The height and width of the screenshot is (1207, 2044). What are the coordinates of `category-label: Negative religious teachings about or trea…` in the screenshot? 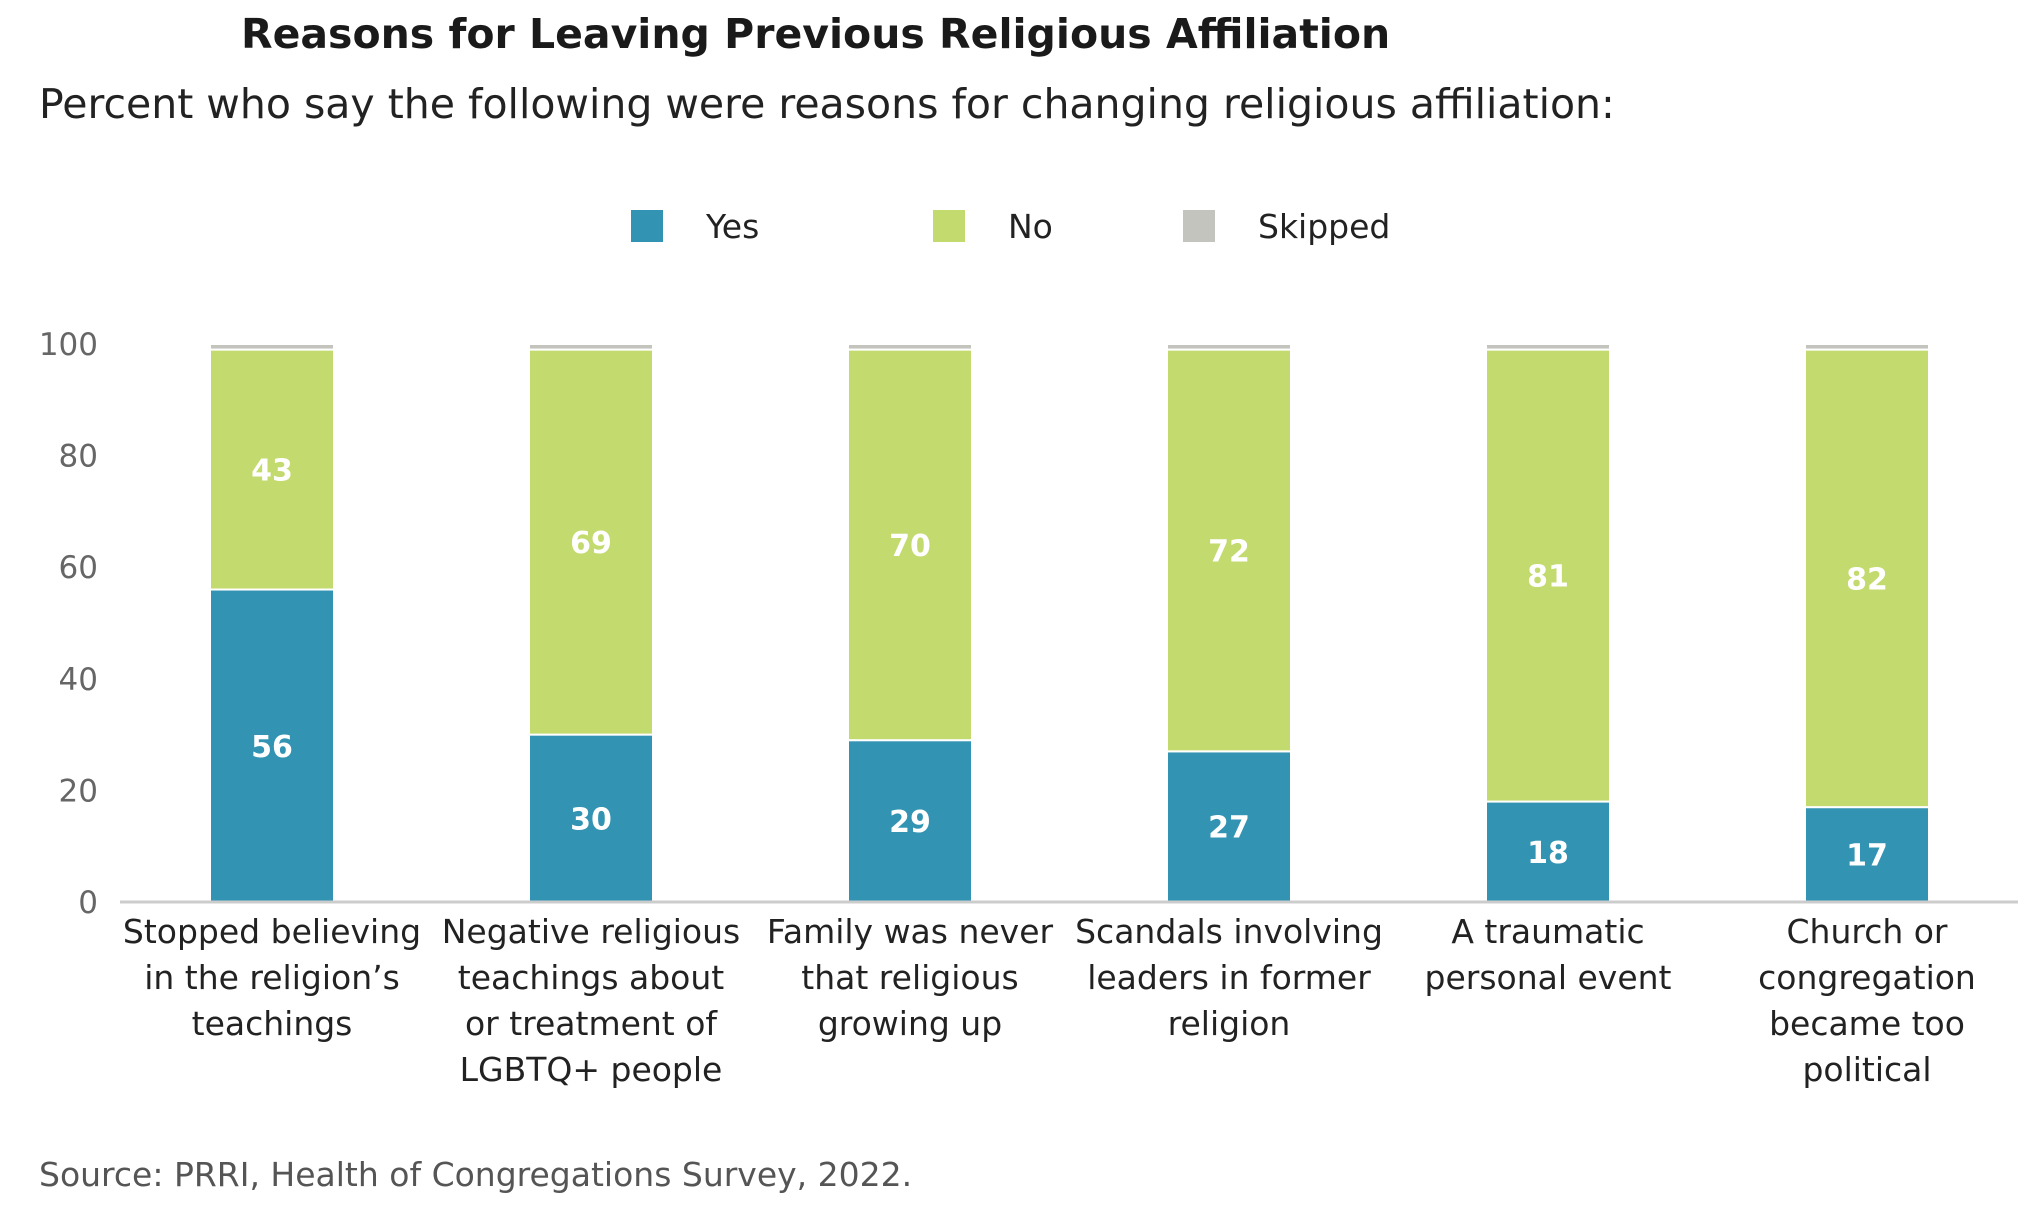 It's located at (591, 1000).